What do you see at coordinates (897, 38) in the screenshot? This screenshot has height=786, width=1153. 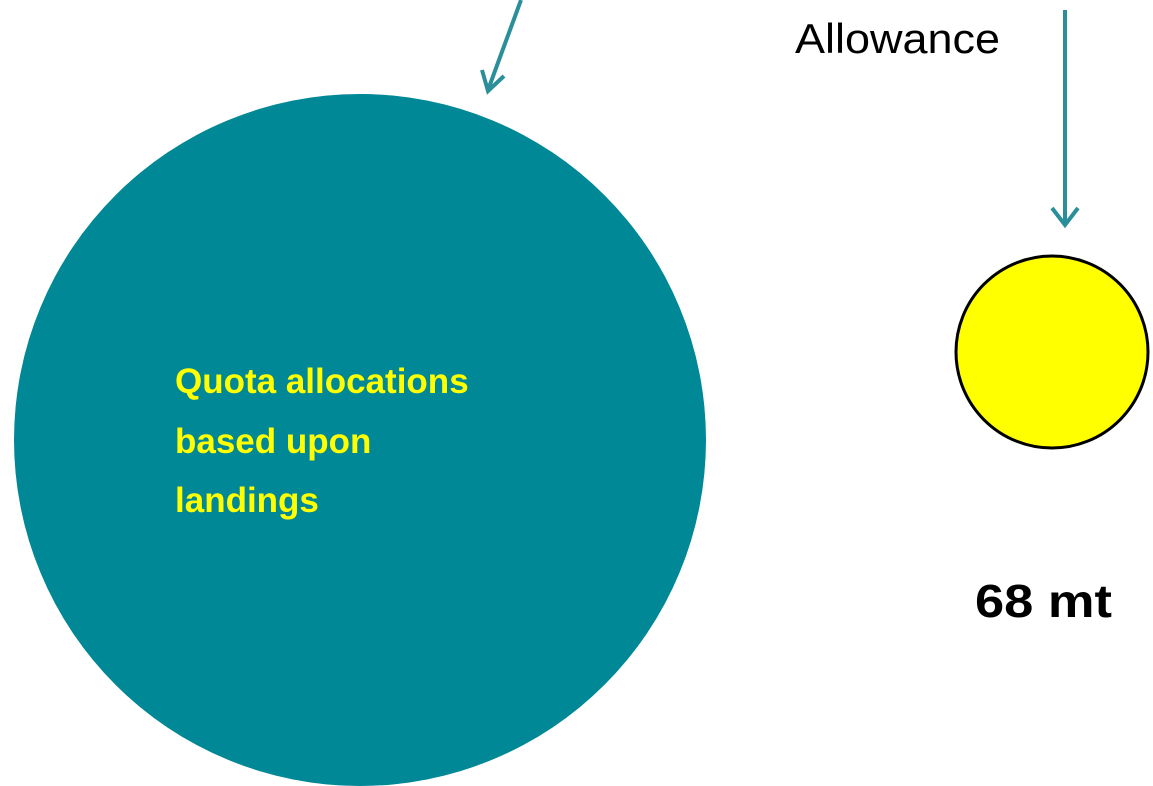 I see `caption: Allowance` at bounding box center [897, 38].